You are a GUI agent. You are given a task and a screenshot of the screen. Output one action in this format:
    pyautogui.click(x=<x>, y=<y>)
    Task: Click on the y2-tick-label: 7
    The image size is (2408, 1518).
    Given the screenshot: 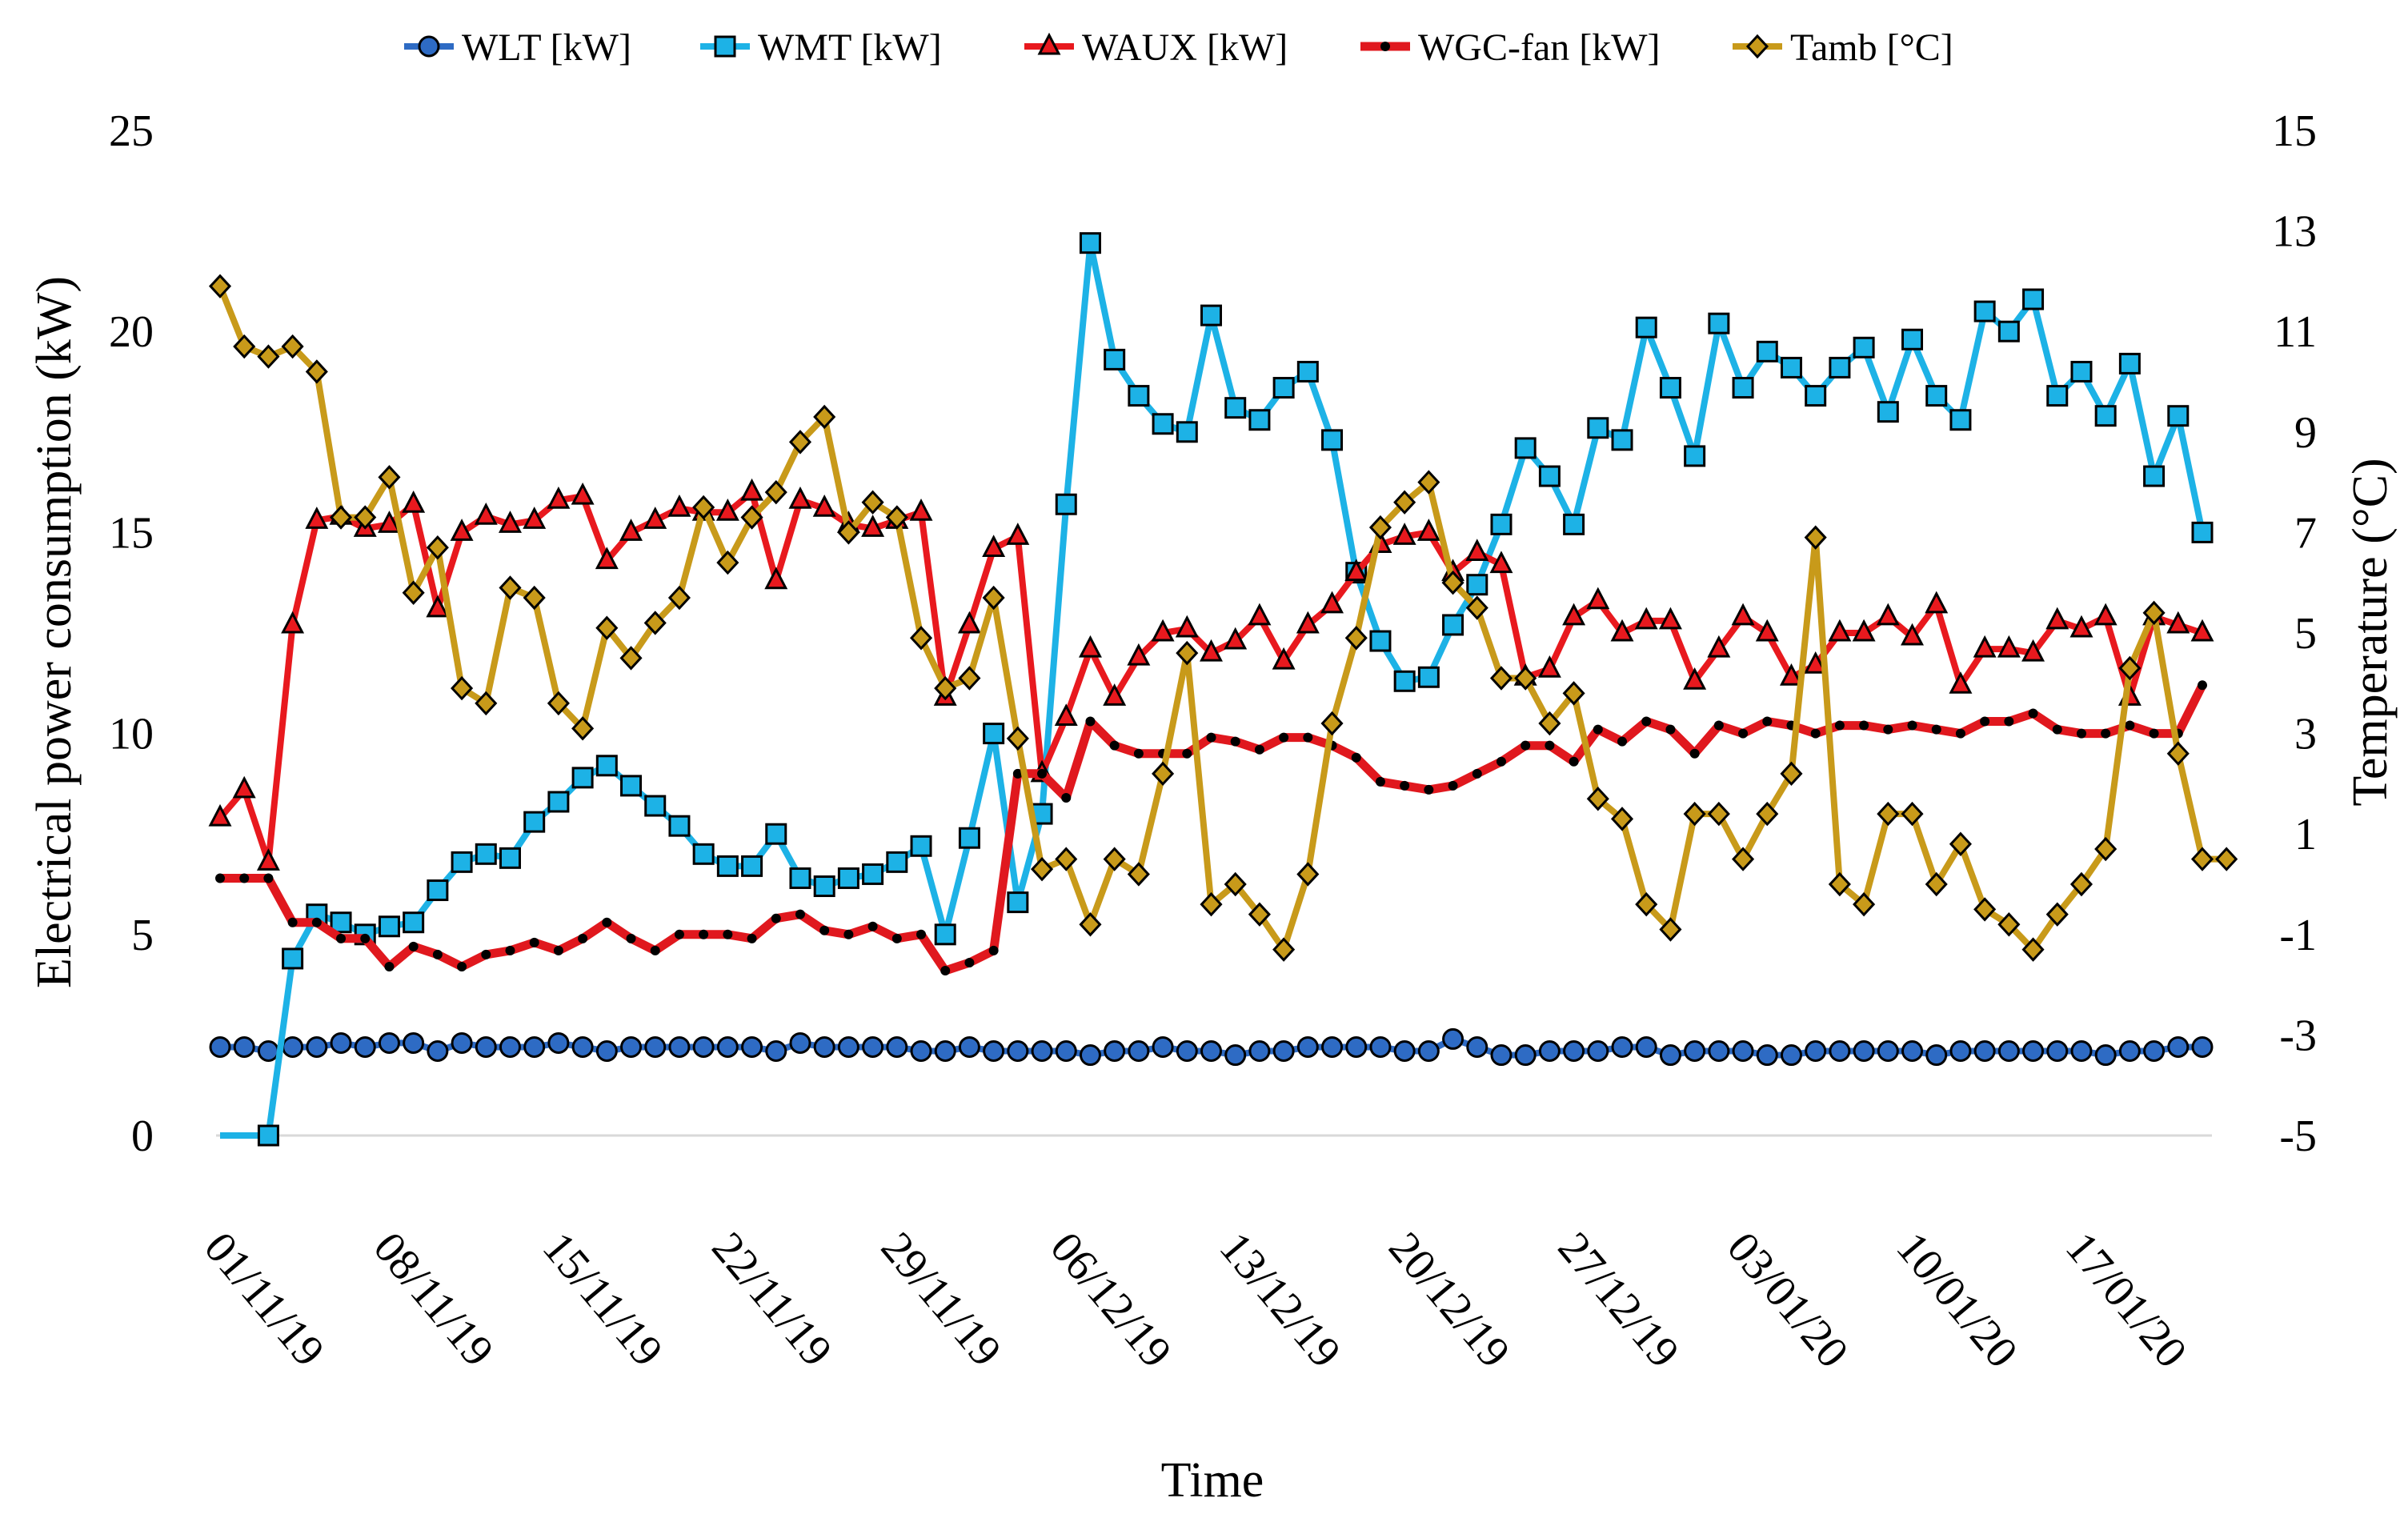 What is the action you would take?
    pyautogui.click(x=2305, y=533)
    